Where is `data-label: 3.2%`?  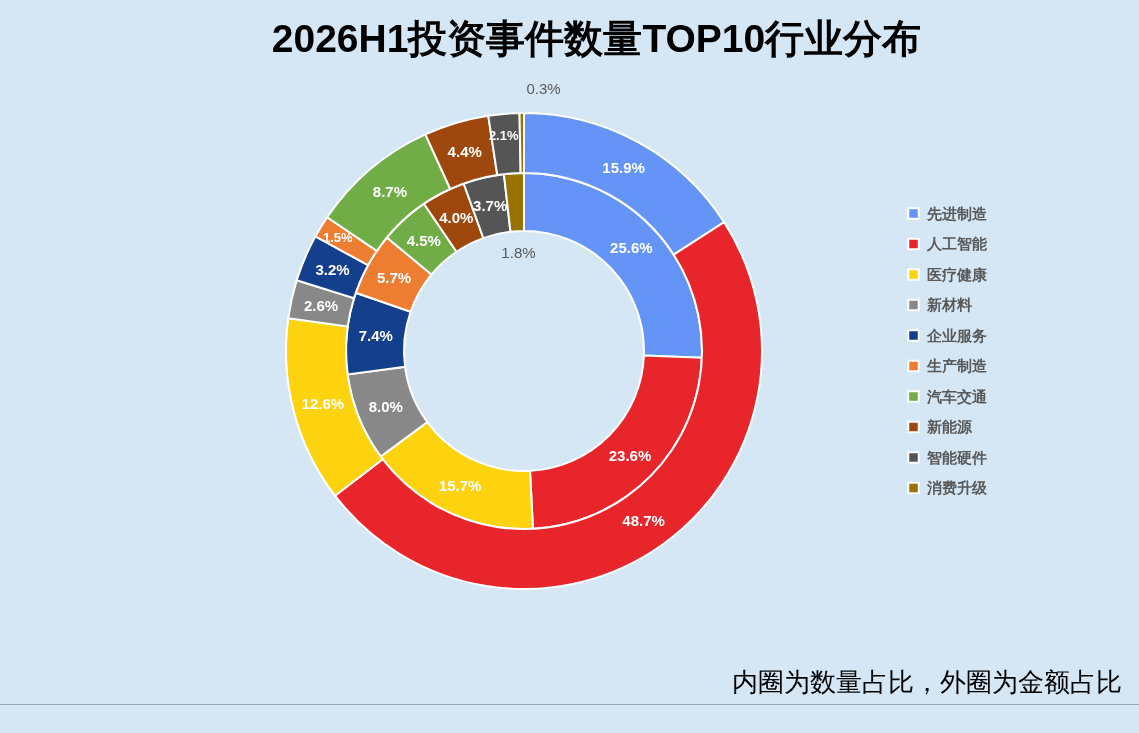
data-label: 3.2% is located at coordinates (332, 269).